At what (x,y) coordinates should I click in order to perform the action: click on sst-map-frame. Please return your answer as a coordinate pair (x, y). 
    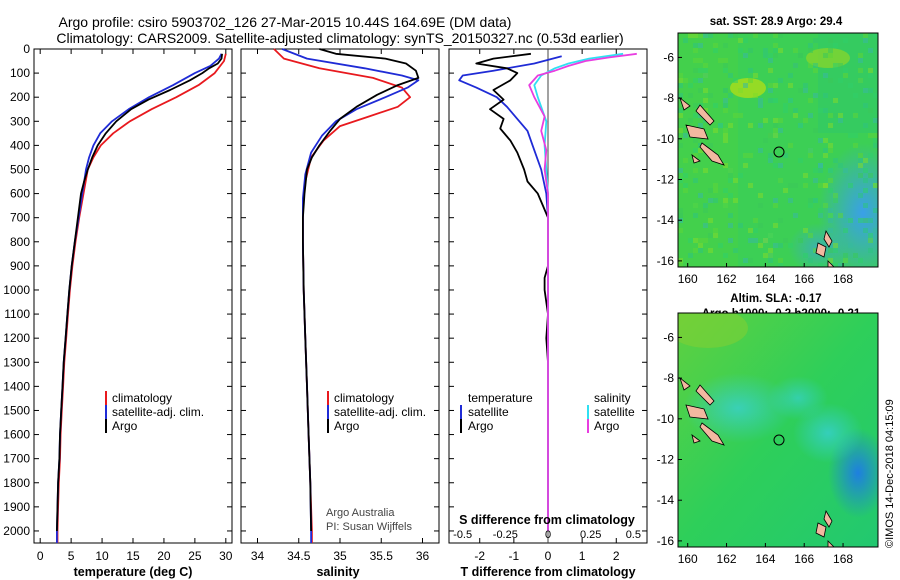
    Looking at the image, I should click on (778, 150).